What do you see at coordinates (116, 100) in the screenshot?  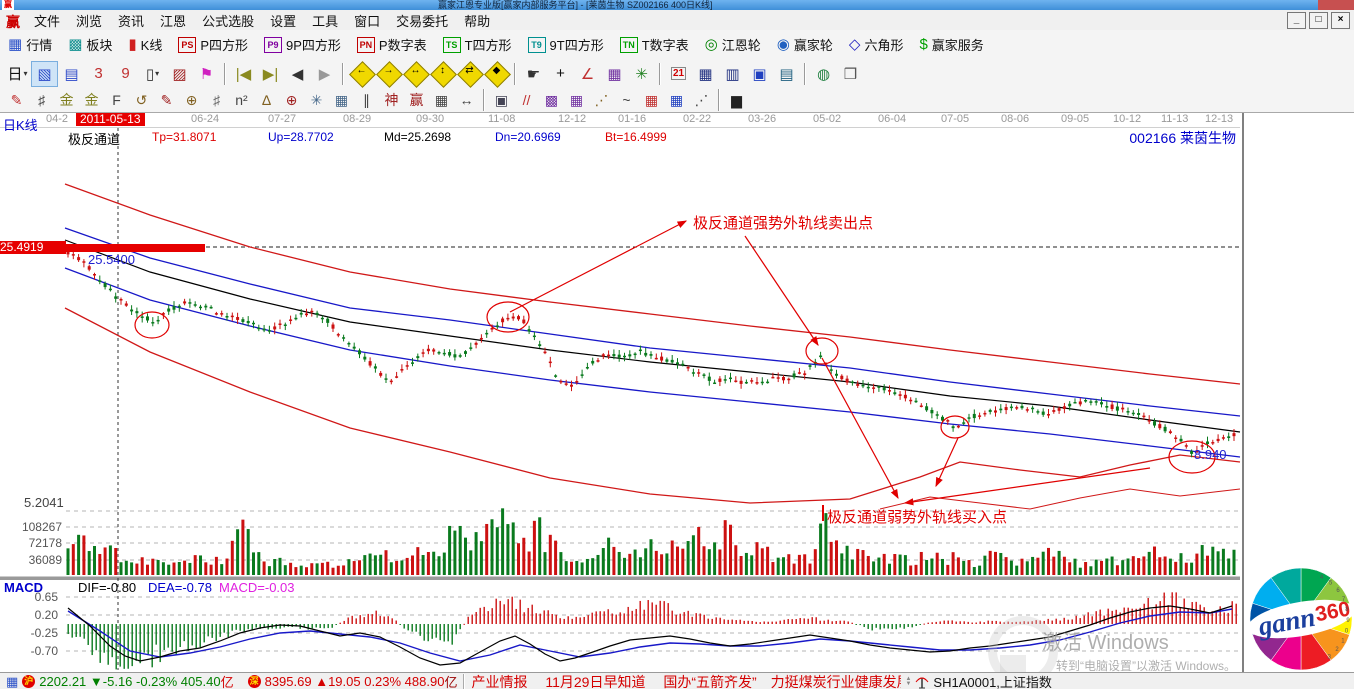 I see `tool-f-grid: F` at bounding box center [116, 100].